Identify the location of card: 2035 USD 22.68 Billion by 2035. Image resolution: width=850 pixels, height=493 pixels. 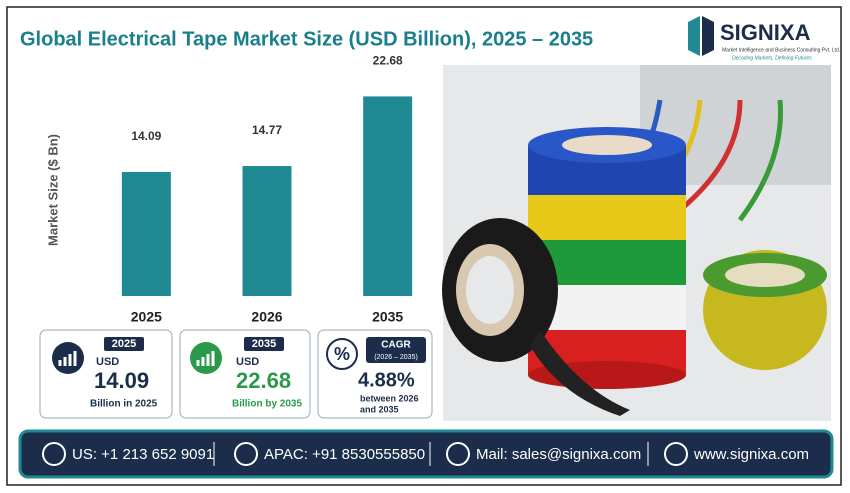
(245, 374).